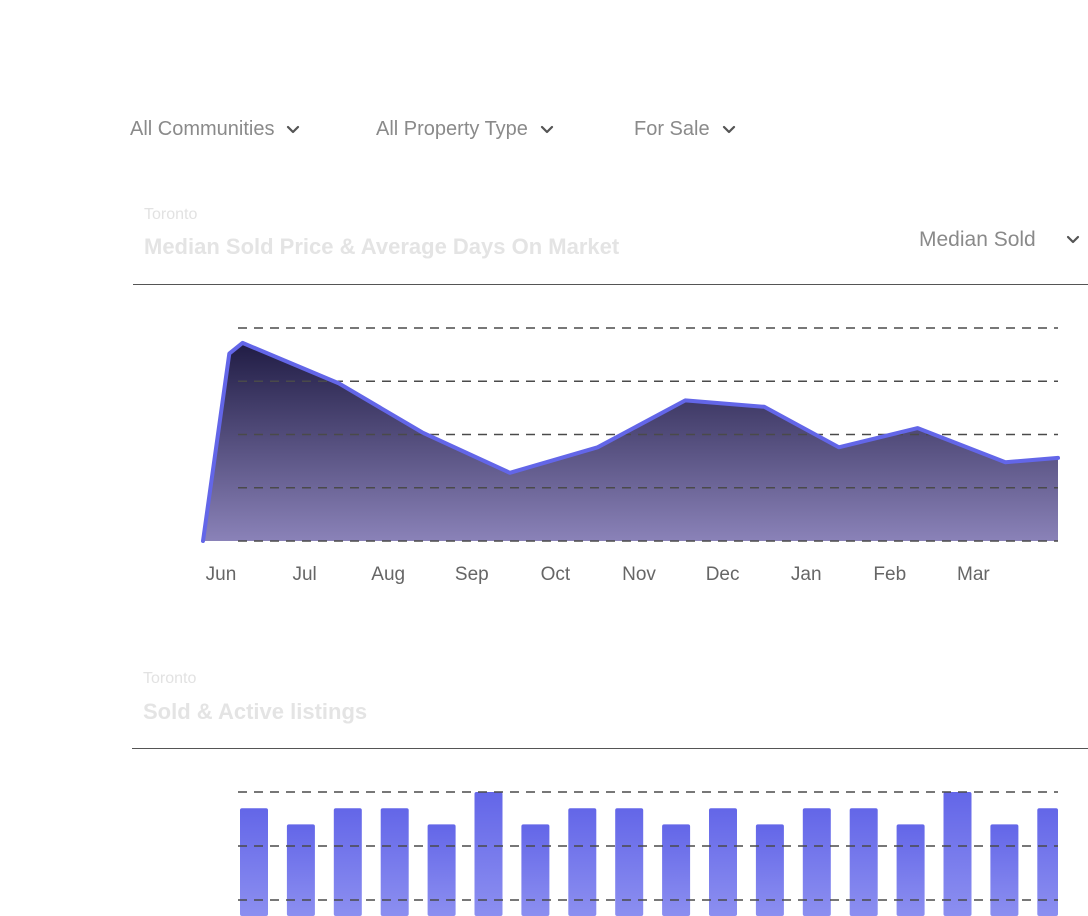  I want to click on community-filter-label: All Communities, so click(202, 129).